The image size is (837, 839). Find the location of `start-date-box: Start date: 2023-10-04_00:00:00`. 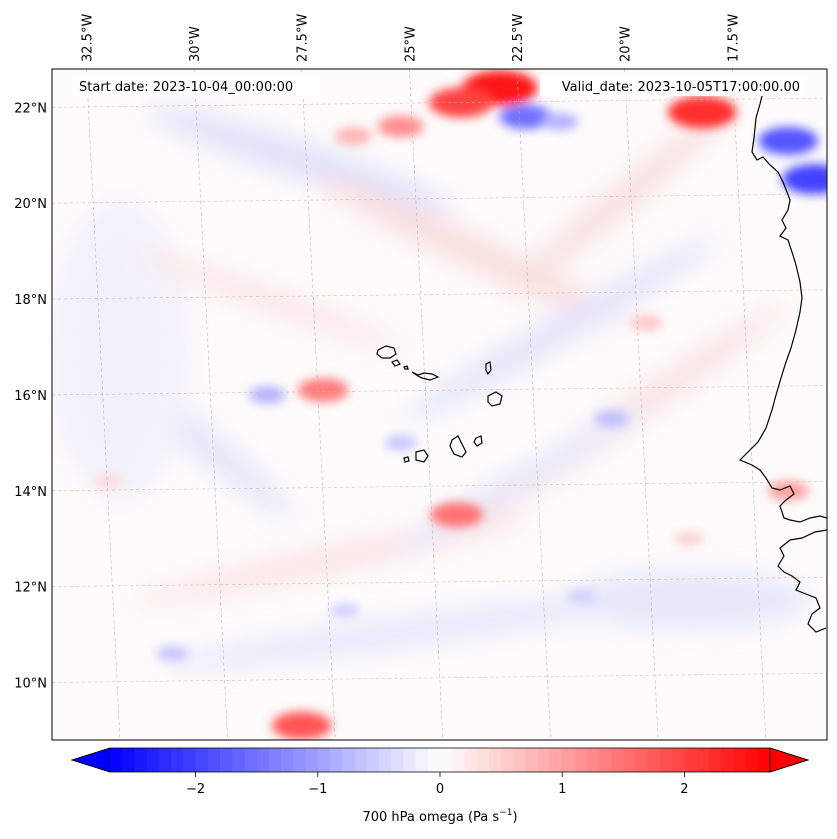

start-date-box: Start date: 2023-10-04_00:00:00 is located at coordinates (196, 85).